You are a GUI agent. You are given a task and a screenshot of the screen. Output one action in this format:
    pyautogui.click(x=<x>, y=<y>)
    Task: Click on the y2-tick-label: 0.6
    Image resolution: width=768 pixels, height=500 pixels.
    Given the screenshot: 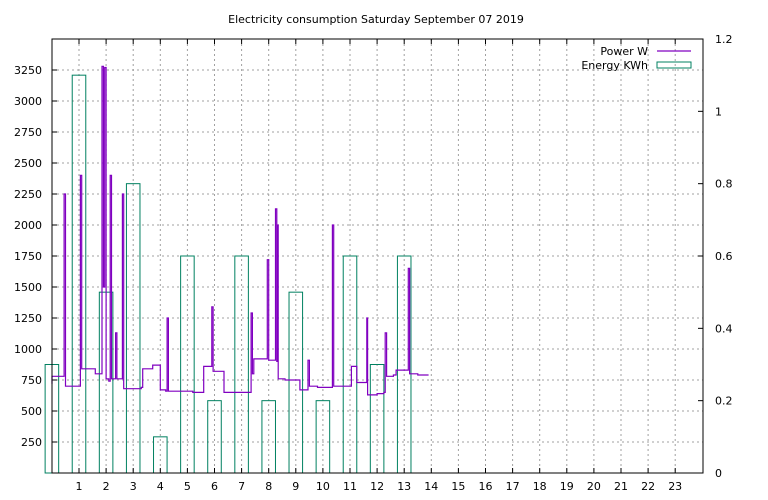 What is the action you would take?
    pyautogui.click(x=724, y=256)
    